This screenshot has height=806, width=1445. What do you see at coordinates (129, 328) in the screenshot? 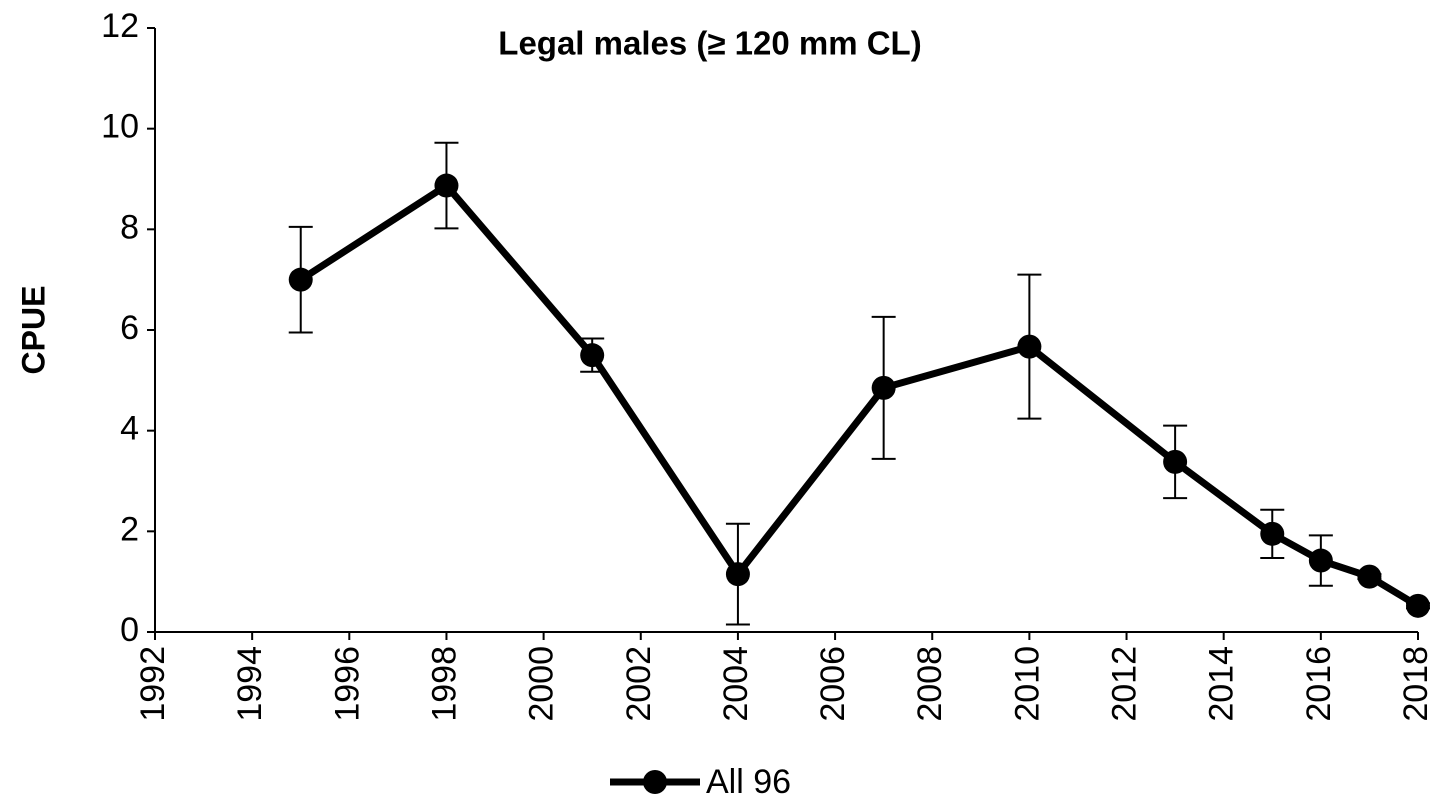
I see `y-tick-label: 6` at bounding box center [129, 328].